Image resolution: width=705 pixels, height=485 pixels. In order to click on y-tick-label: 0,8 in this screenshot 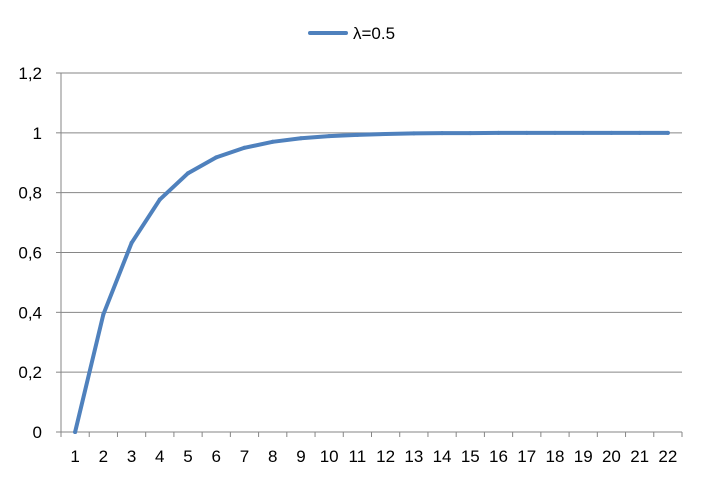, I will do `click(30, 193)`.